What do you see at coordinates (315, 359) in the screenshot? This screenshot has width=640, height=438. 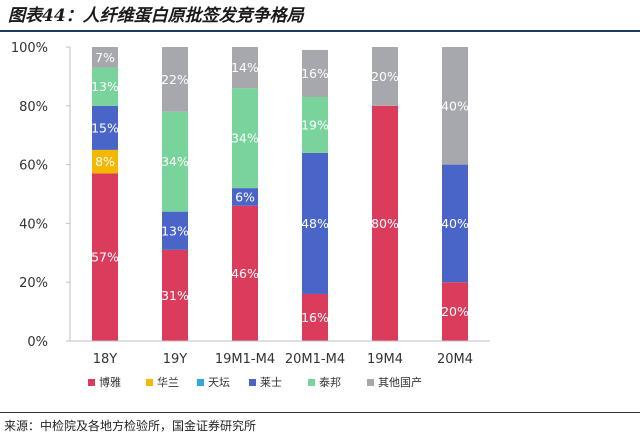 I see `x-tick-label: 20M1-M4` at bounding box center [315, 359].